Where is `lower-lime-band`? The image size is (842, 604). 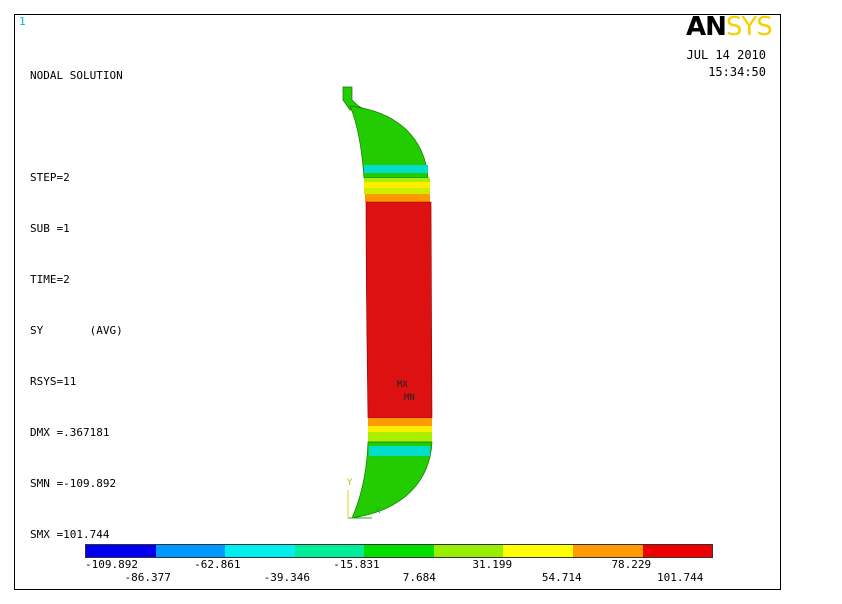 lower-lime-band is located at coordinates (400, 437).